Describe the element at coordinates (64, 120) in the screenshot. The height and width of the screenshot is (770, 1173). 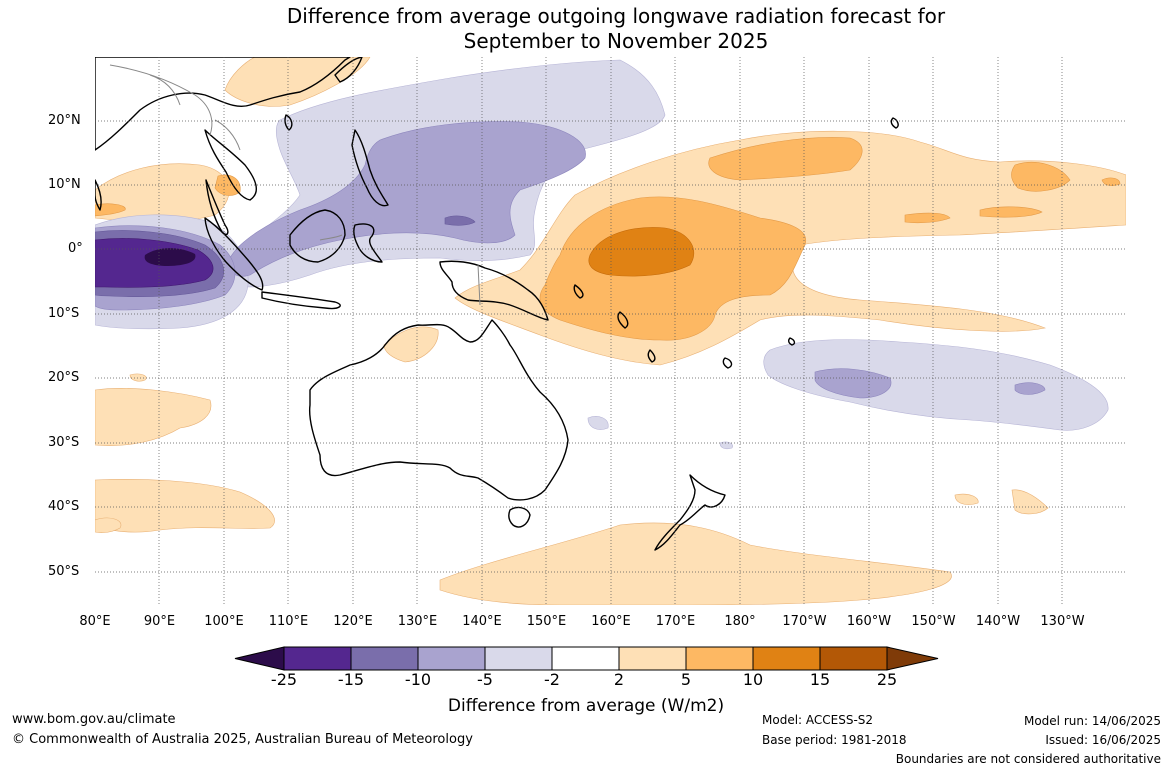
I see `lat-label-20n: 20°N` at that location.